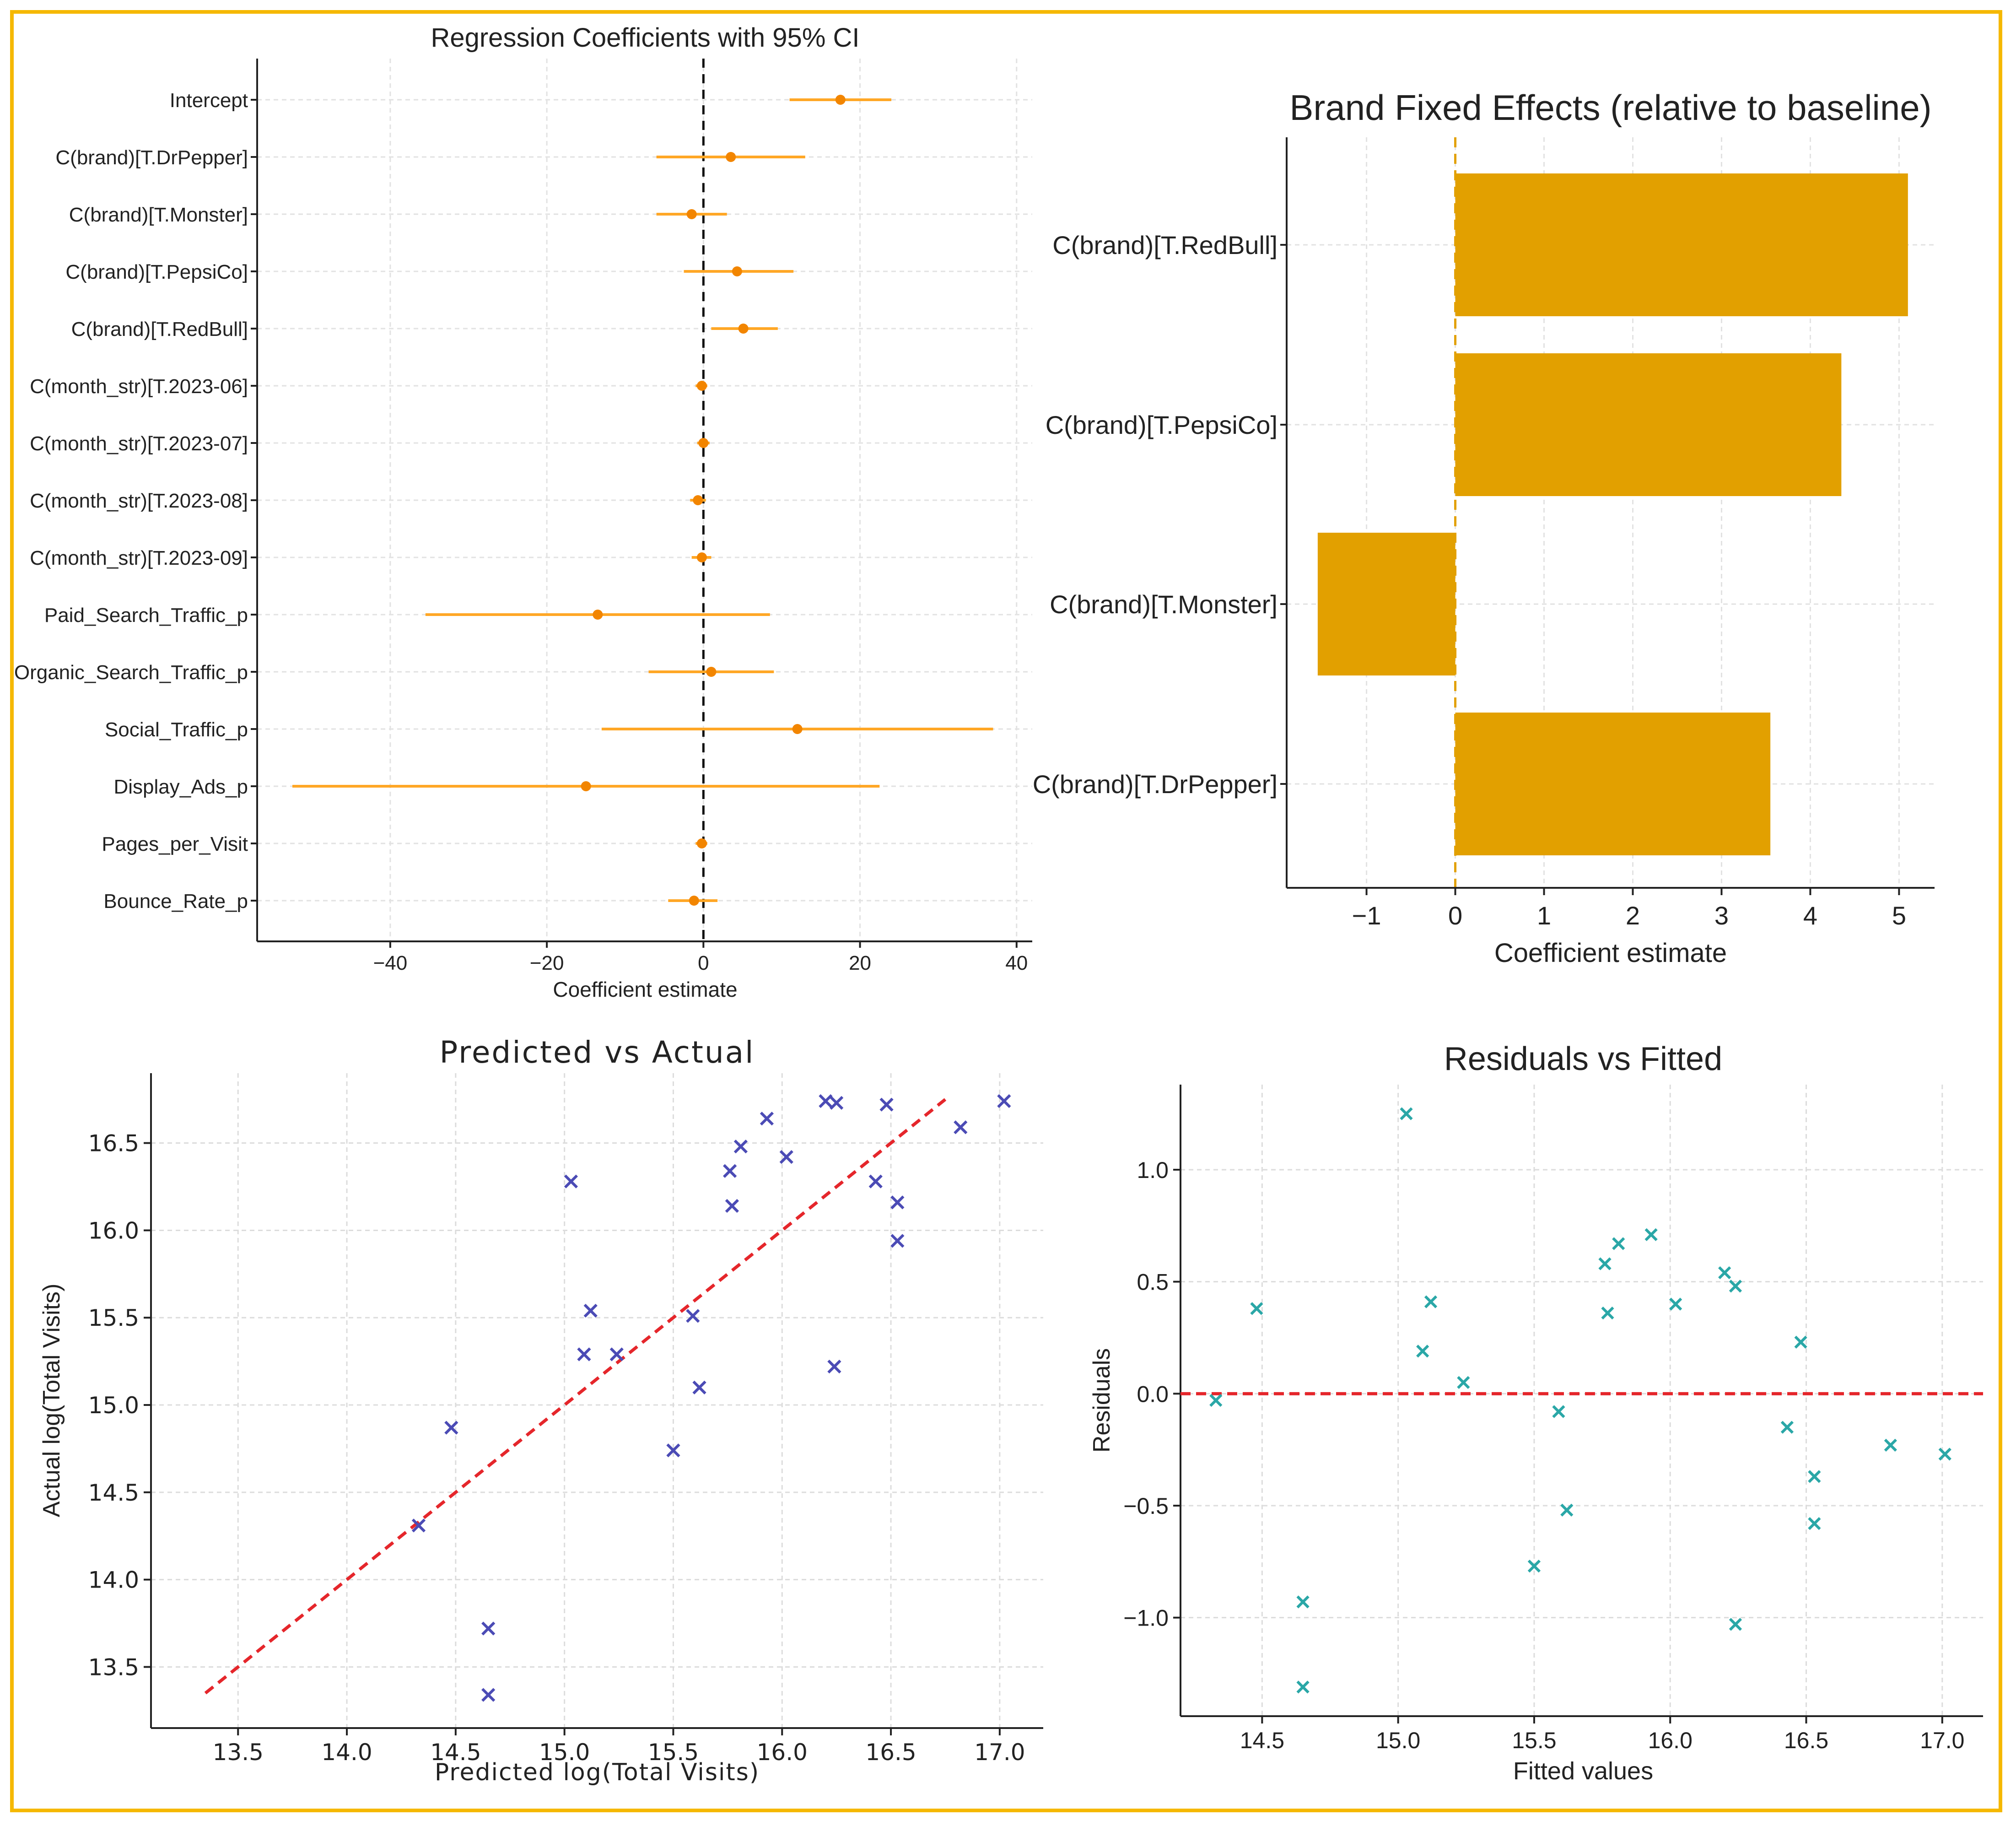 This screenshot has height=1826, width=2016. I want to click on pred-xtick-label-0: 13.5, so click(238, 1753).